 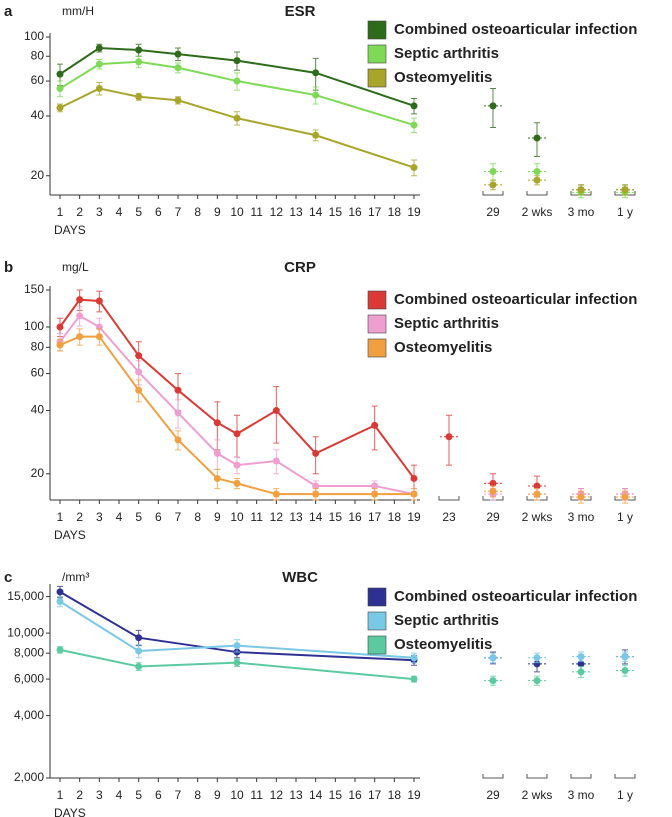 I want to click on y-tick-label: 80, so click(x=38, y=347).